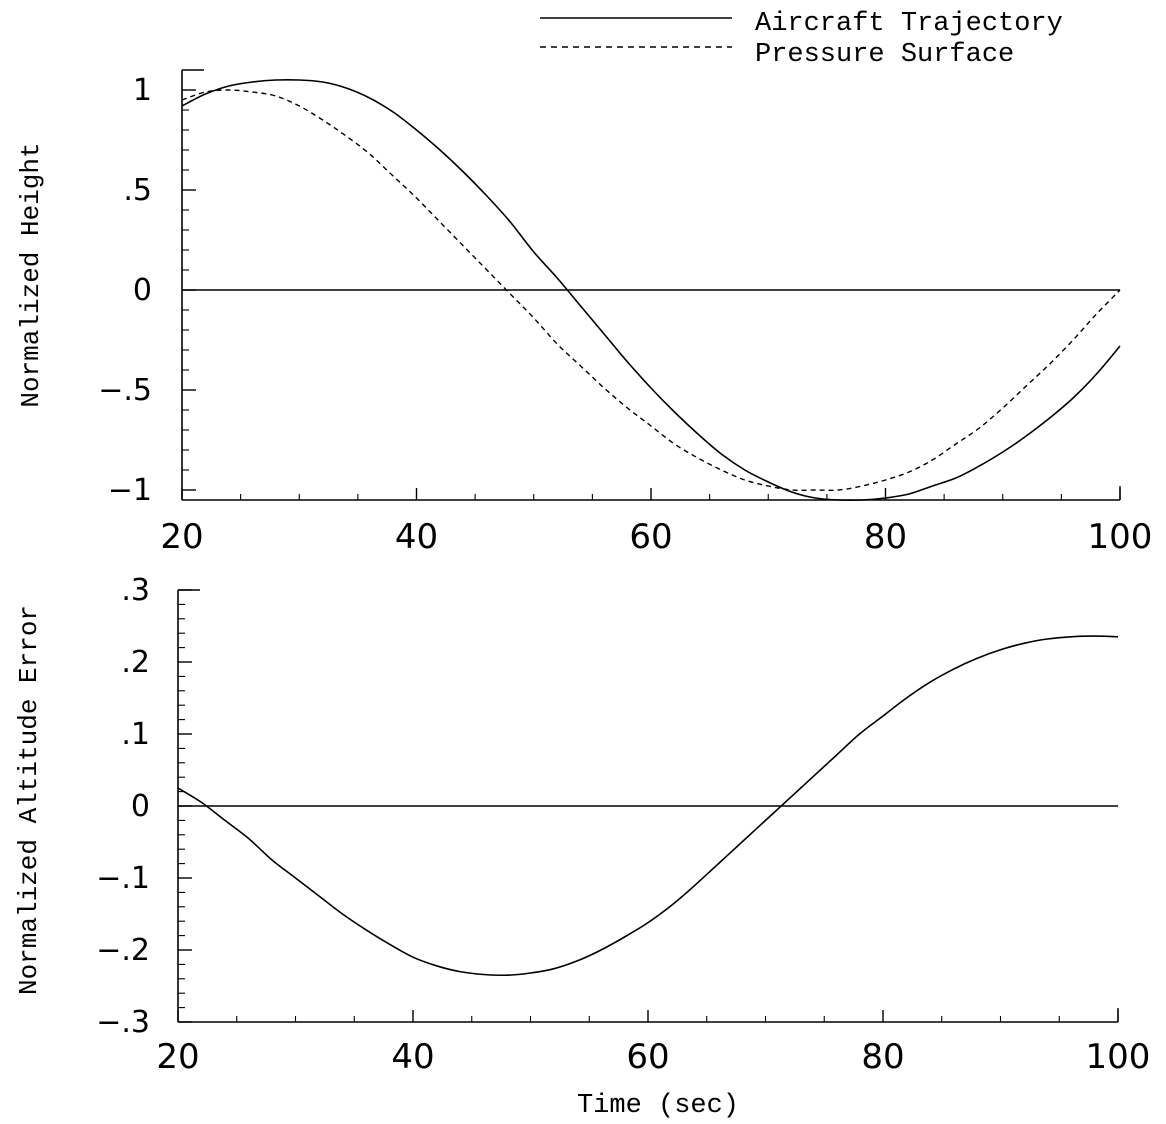  Describe the element at coordinates (909, 24) in the screenshot. I see `legend-label-aircraft-trajectory: Aircraft Trajectory` at that location.